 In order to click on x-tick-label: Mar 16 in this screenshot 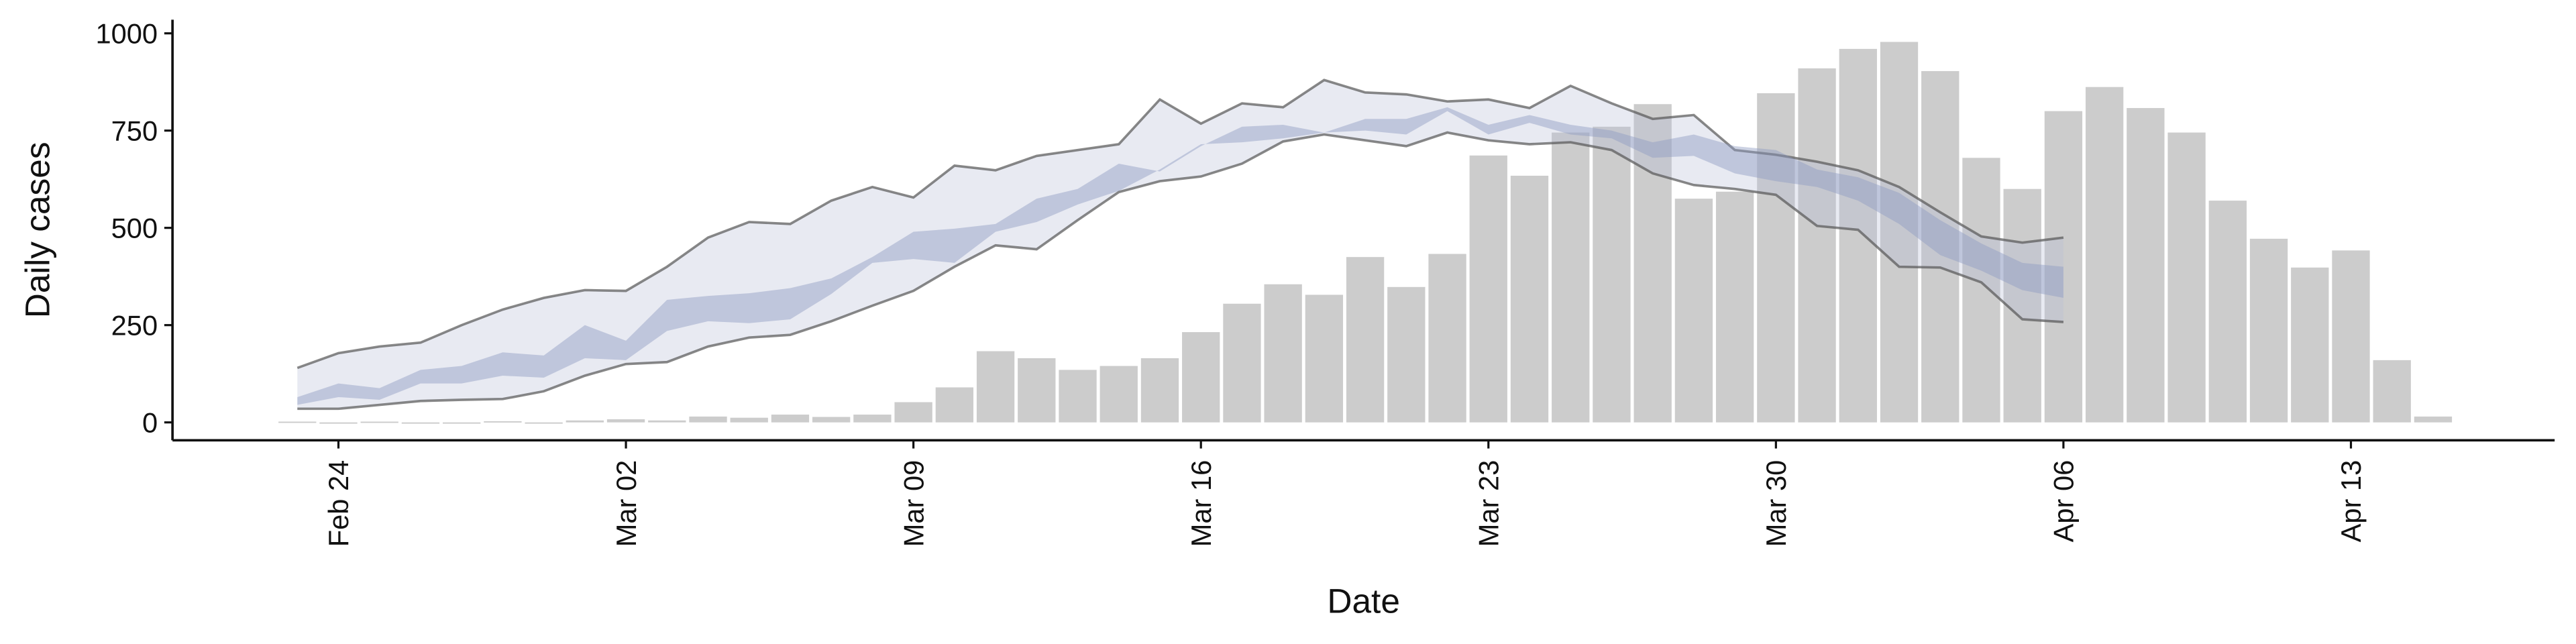, I will do `click(1201, 503)`.